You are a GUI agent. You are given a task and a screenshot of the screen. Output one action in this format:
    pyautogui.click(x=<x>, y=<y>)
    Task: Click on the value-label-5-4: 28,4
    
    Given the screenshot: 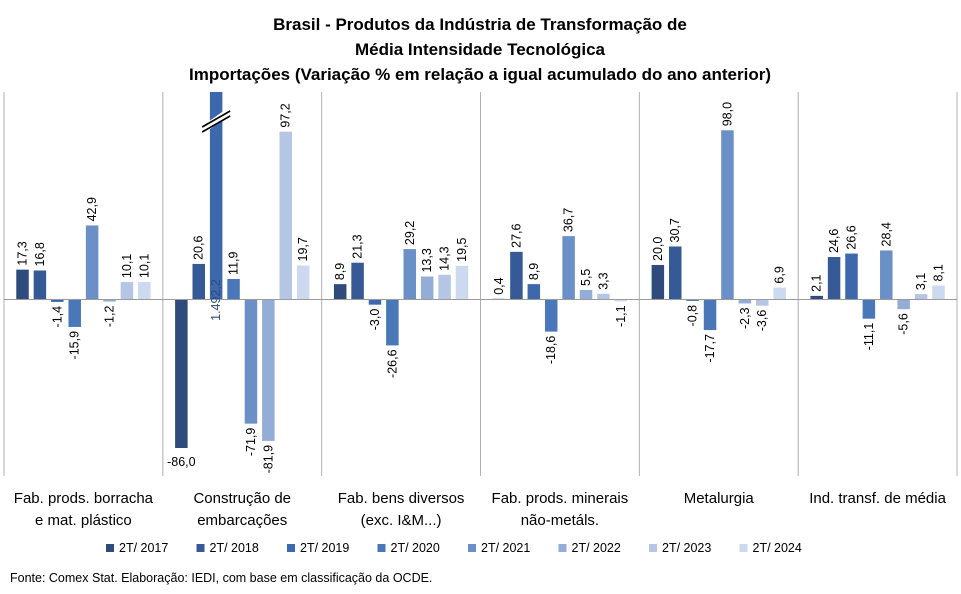 What is the action you would take?
    pyautogui.click(x=886, y=234)
    